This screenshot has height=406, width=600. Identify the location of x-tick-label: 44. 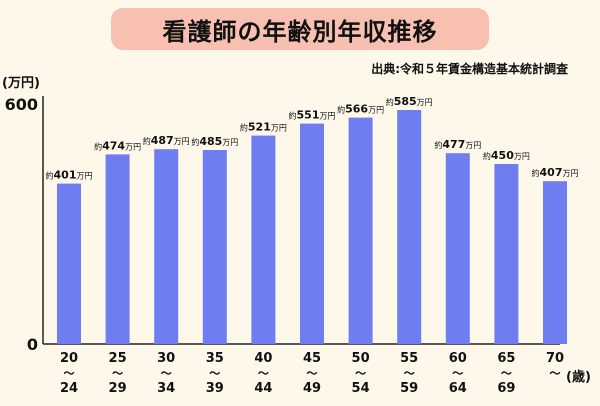
(263, 388).